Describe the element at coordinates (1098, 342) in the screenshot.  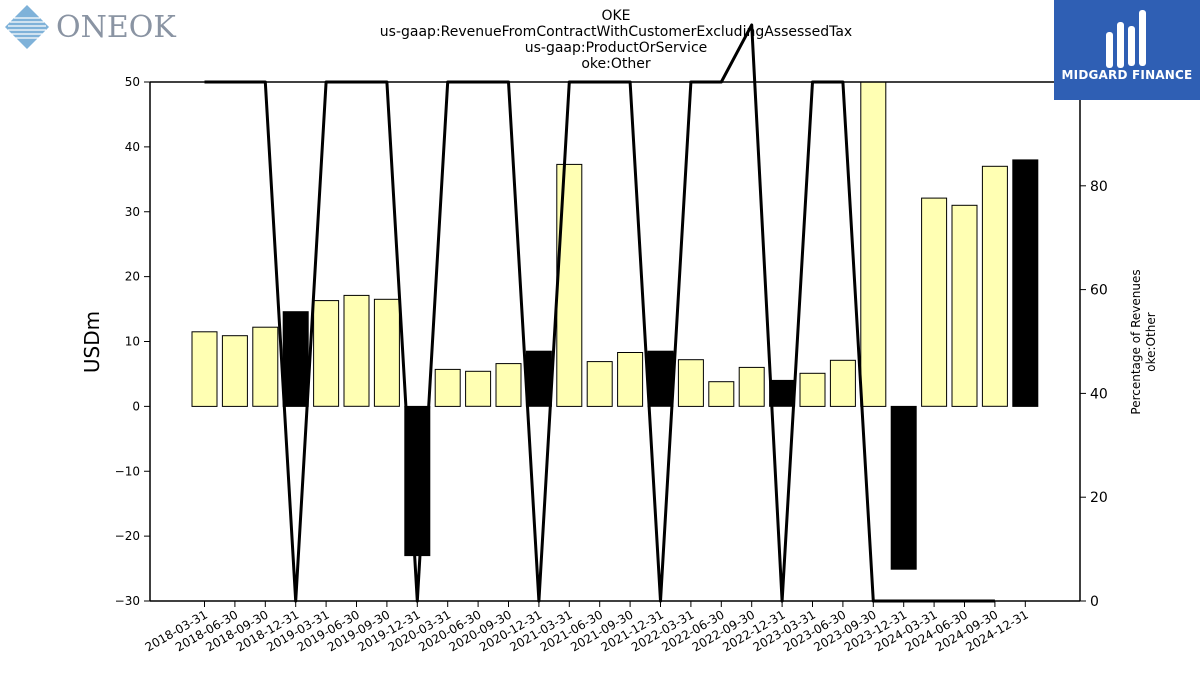
I see `y2-axis-ticks: 020406080100` at that location.